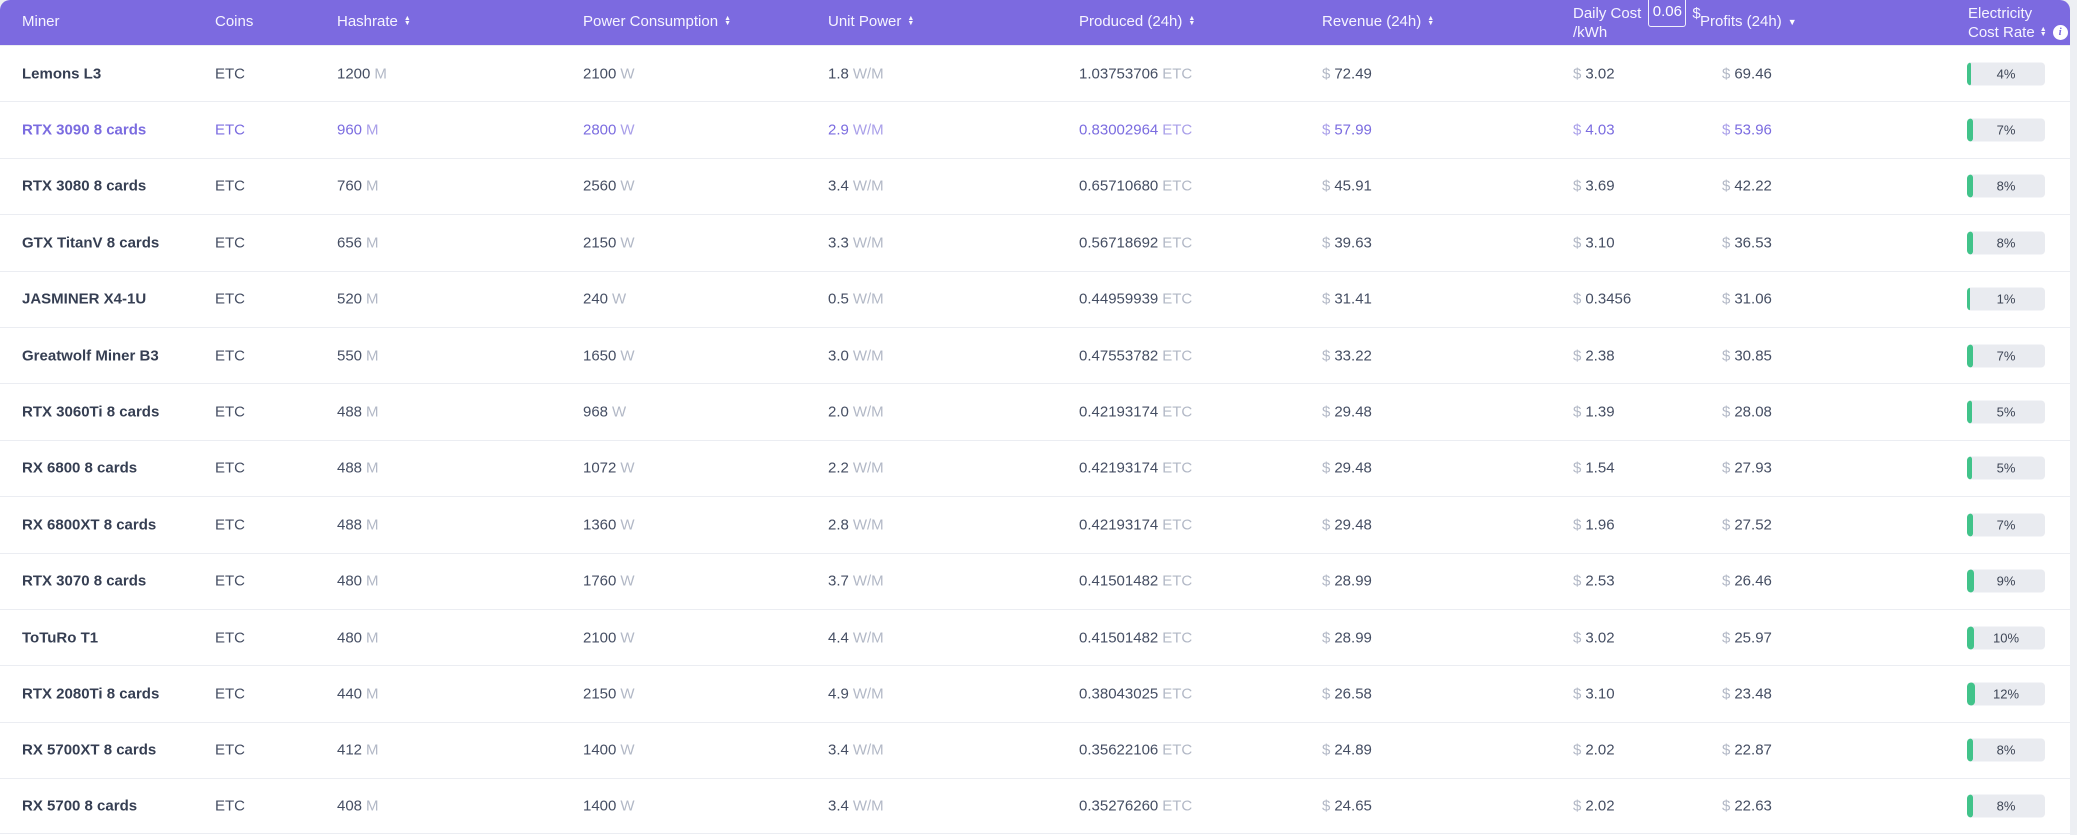 This screenshot has width=2077, height=835. What do you see at coordinates (1594, 750) in the screenshot?
I see `daily-cost-cell: $2.02` at bounding box center [1594, 750].